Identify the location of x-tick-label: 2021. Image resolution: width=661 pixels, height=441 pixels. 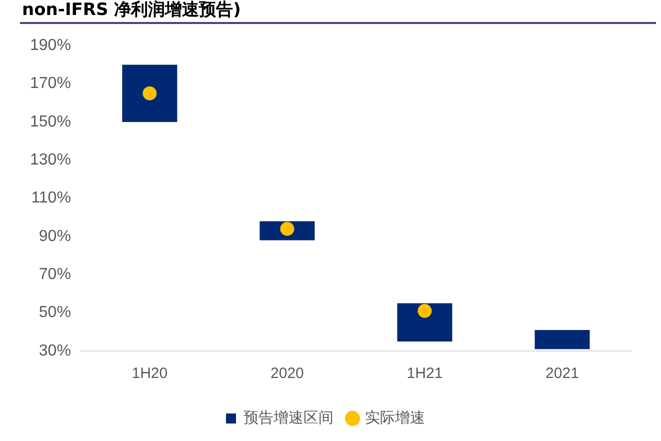
(562, 373).